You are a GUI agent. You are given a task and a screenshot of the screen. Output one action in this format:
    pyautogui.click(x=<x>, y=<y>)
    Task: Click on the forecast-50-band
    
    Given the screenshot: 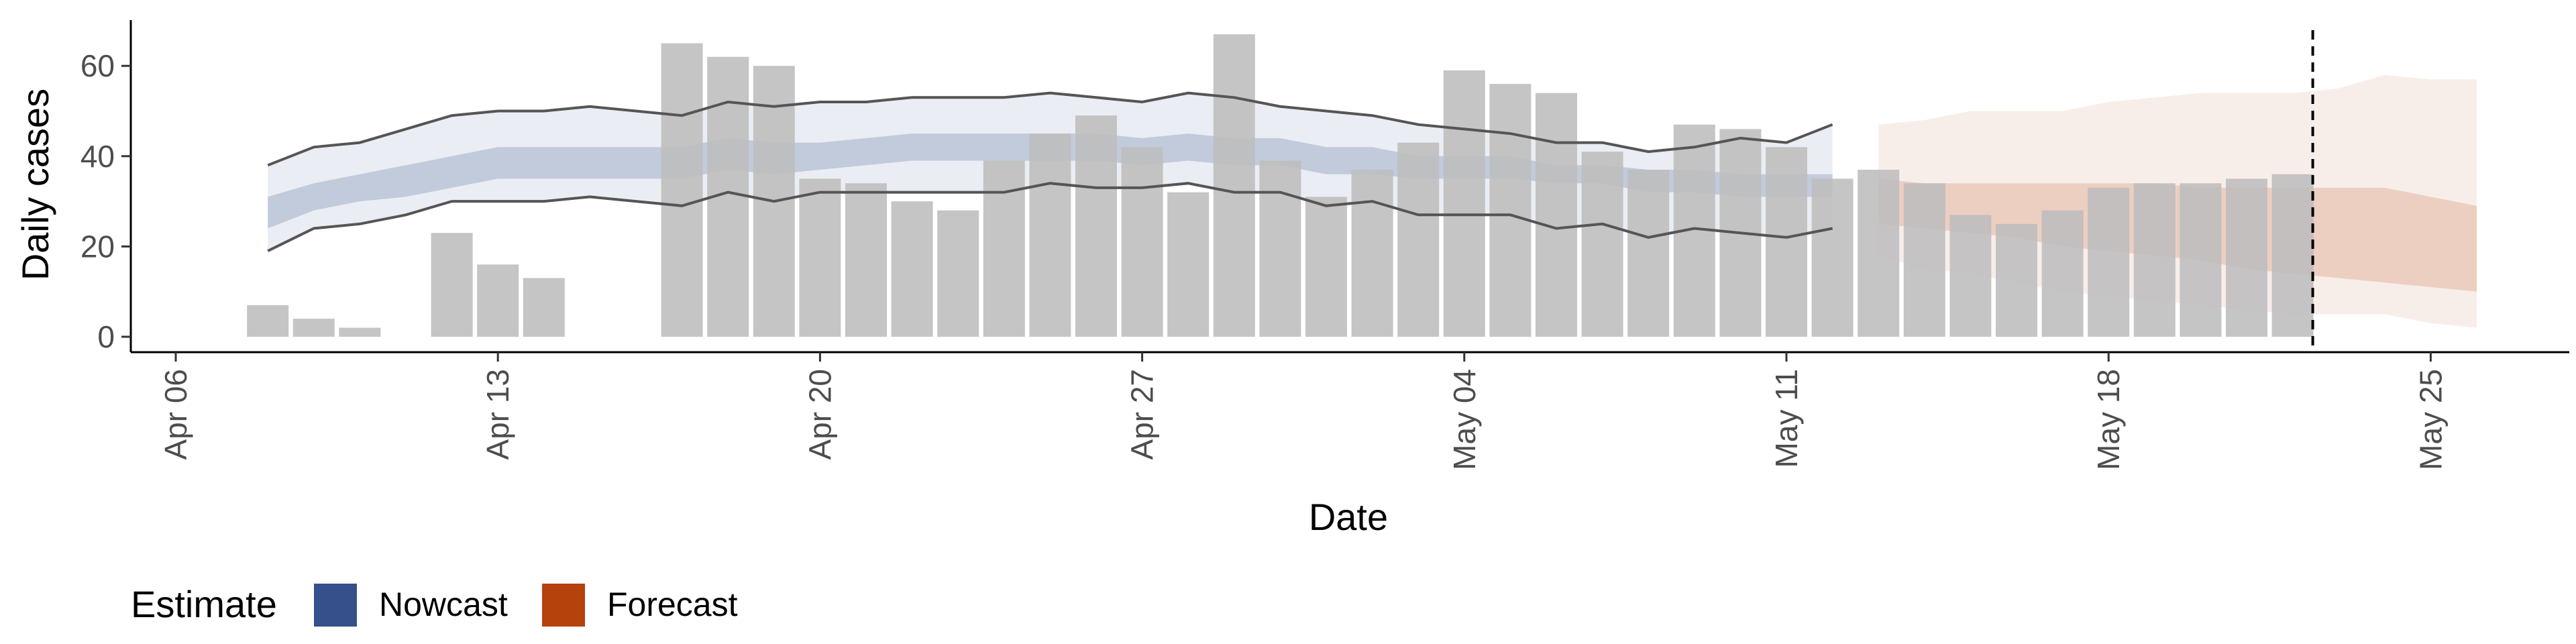 What is the action you would take?
    pyautogui.click(x=2177, y=235)
    